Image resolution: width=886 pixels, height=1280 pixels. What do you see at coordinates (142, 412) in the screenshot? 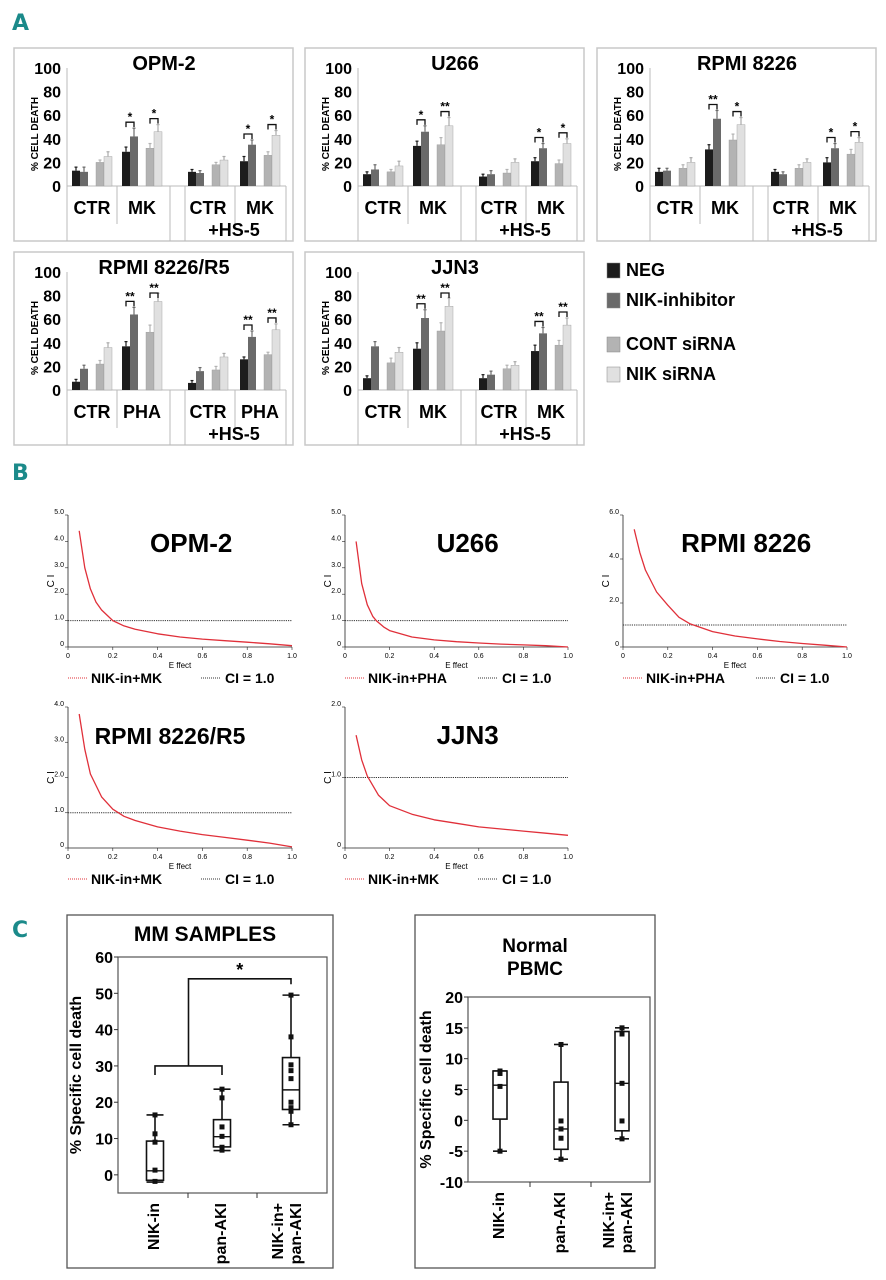
I see `category-label: PHA` at bounding box center [142, 412].